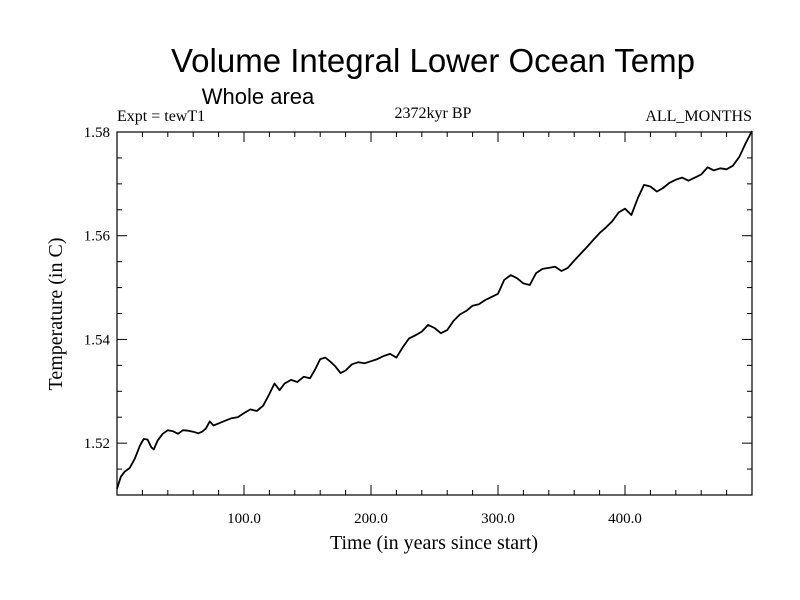  Describe the element at coordinates (161, 116) in the screenshot. I see `experiment-label: Expt = tewT1` at that location.